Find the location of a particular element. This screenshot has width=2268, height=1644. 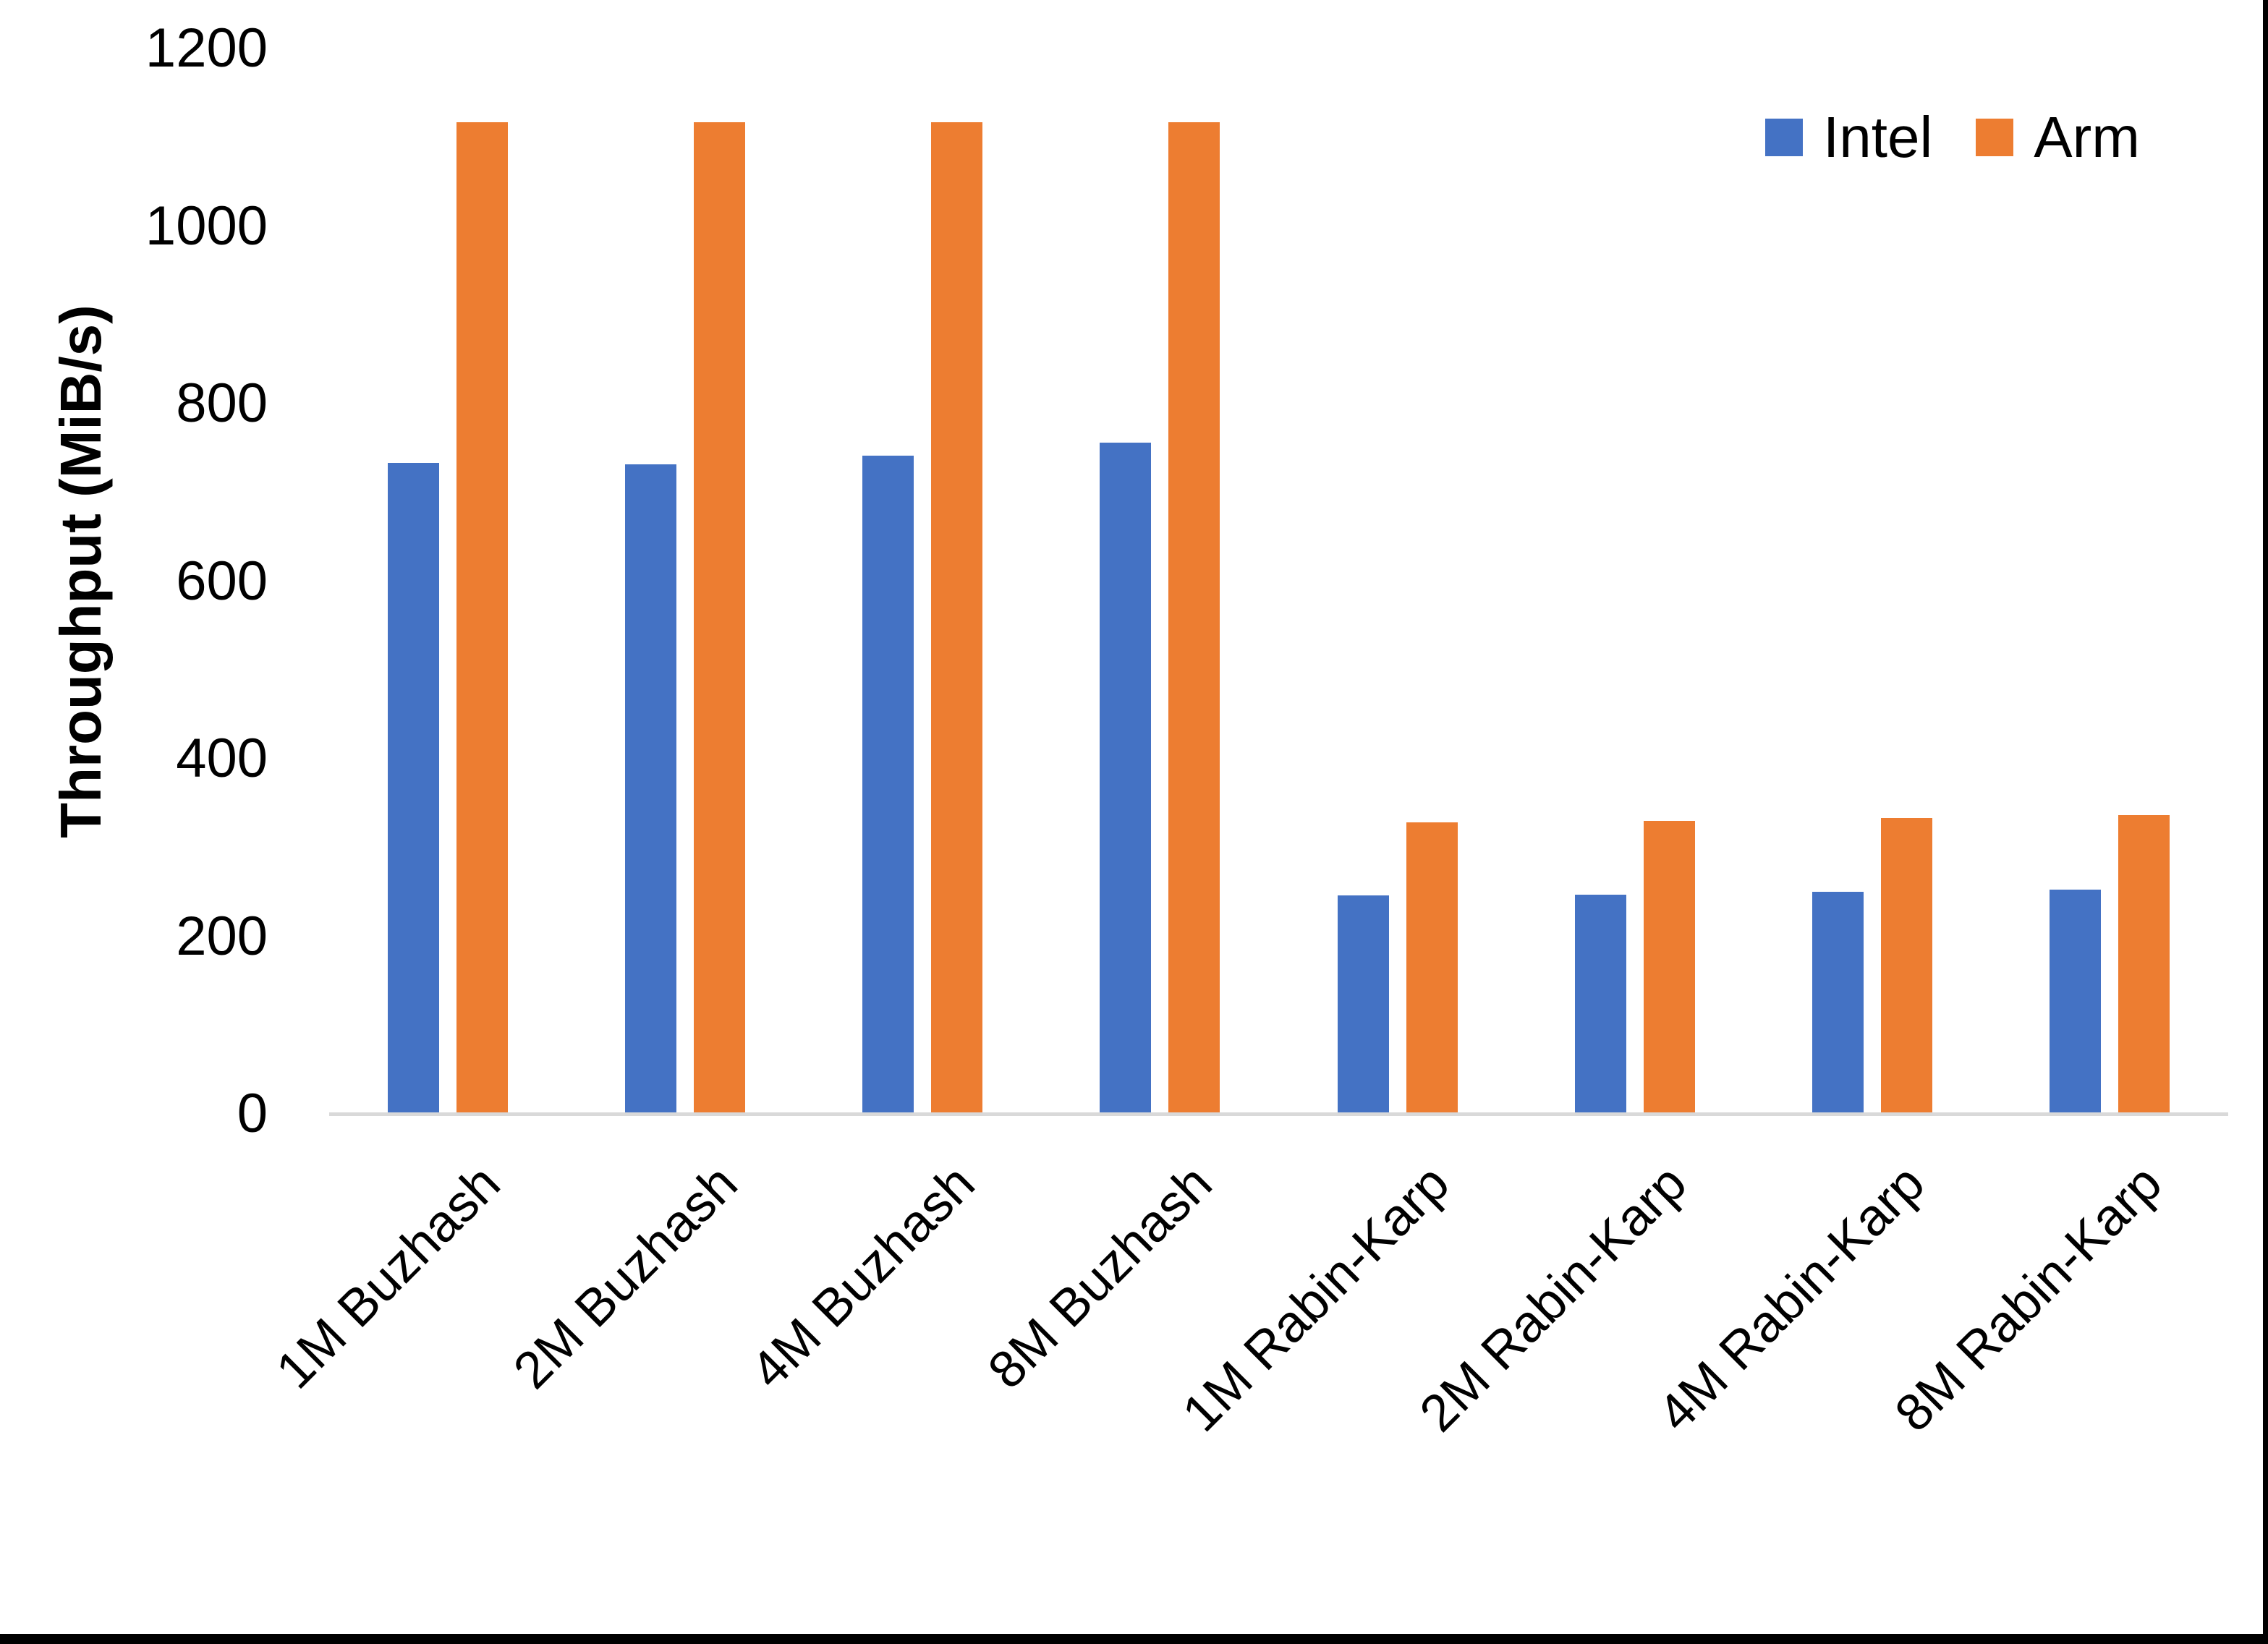

arm-swatch-icon is located at coordinates (1995, 137).